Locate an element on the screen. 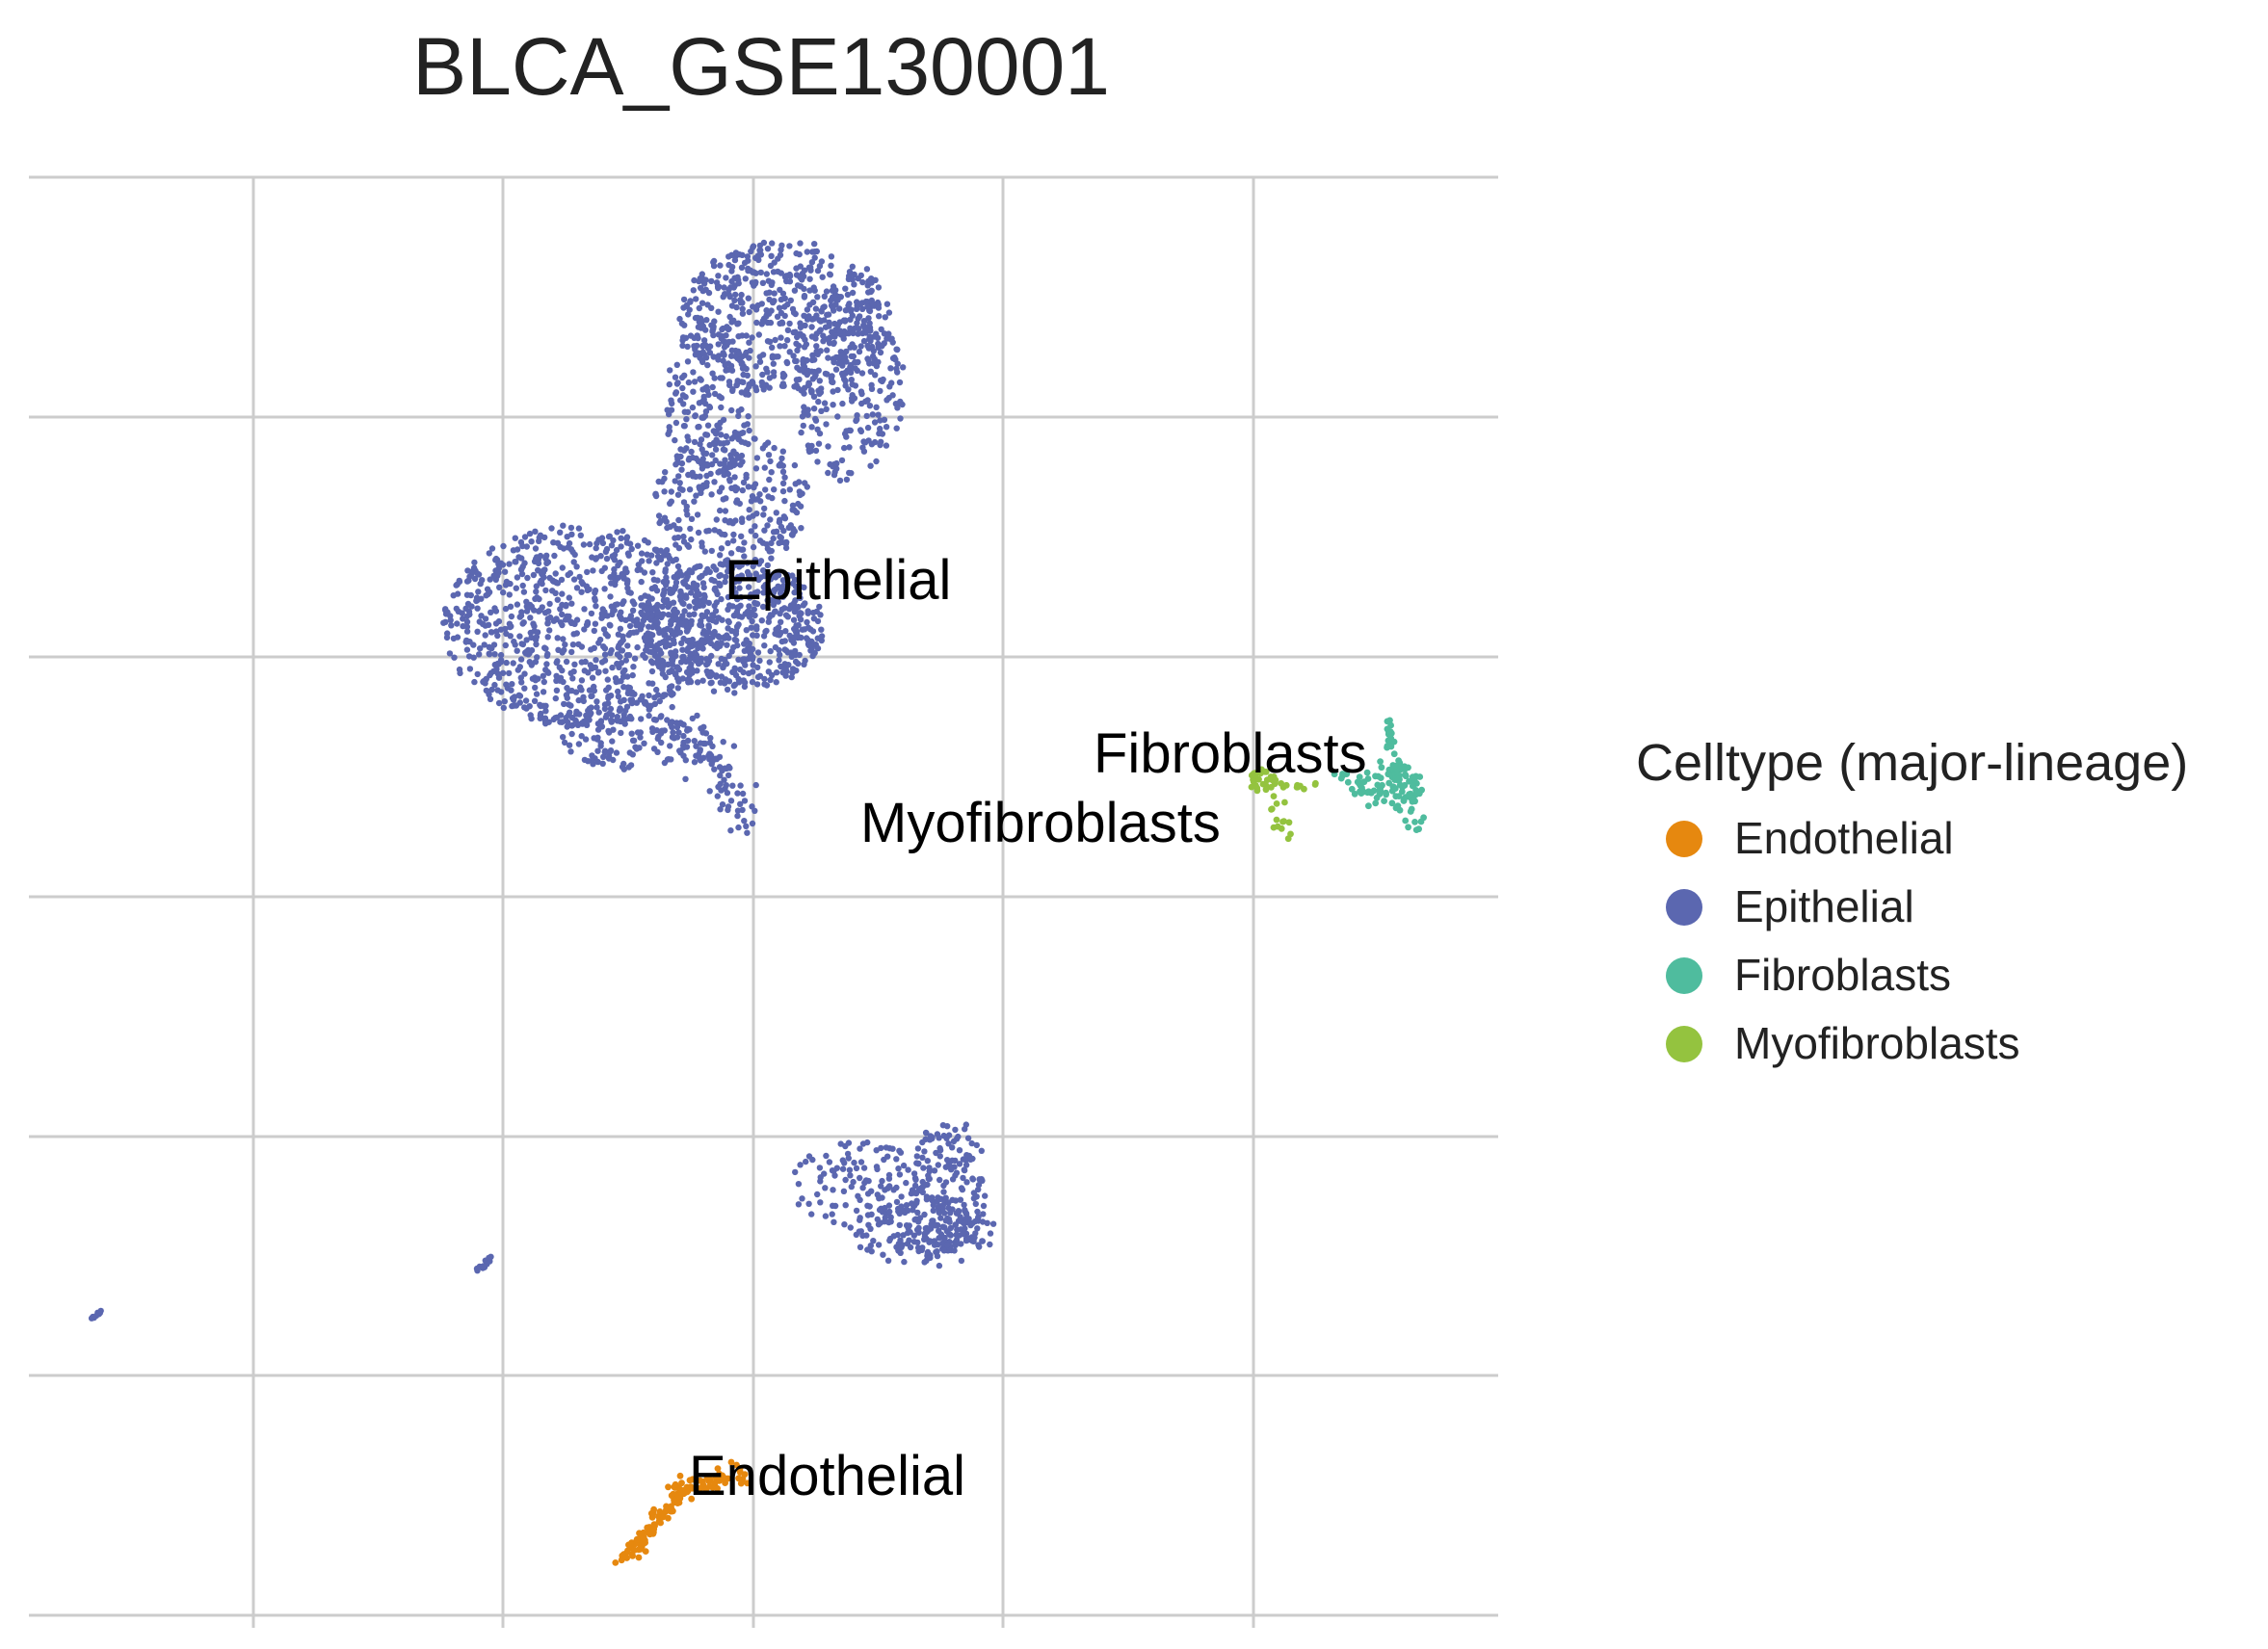 This screenshot has height=1649, width=2268. legend-swatch-myofibroblasts is located at coordinates (1684, 1044).